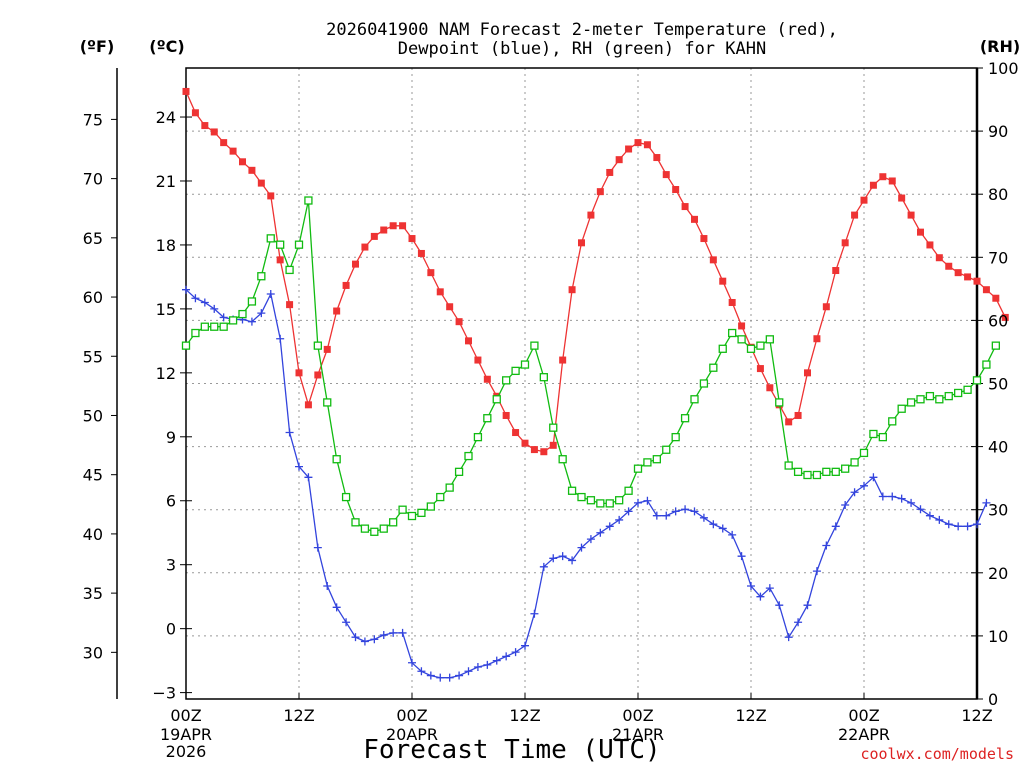 The height and width of the screenshot is (768, 1024). I want to click on x-tick-label: 00Z, so click(411, 715).